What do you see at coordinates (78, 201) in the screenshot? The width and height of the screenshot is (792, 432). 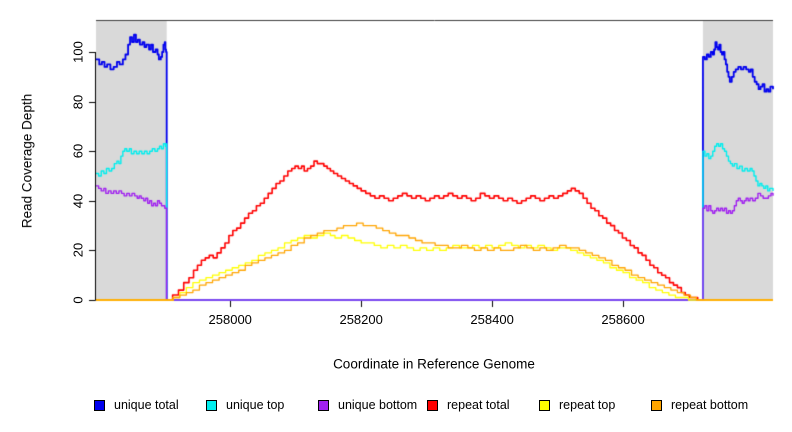 I see `y-tick-label: 40` at bounding box center [78, 201].